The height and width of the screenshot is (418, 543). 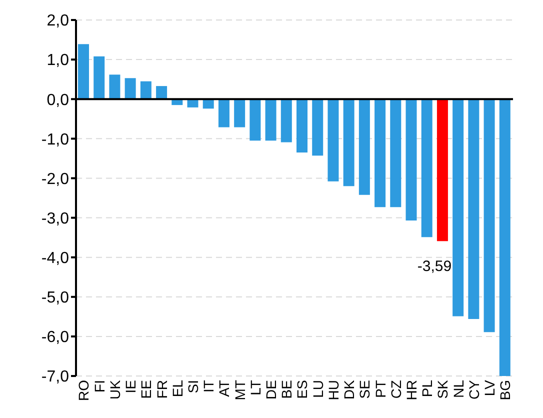 What do you see at coordinates (474, 389) in the screenshot?
I see `x-tick-label: CY` at bounding box center [474, 389].